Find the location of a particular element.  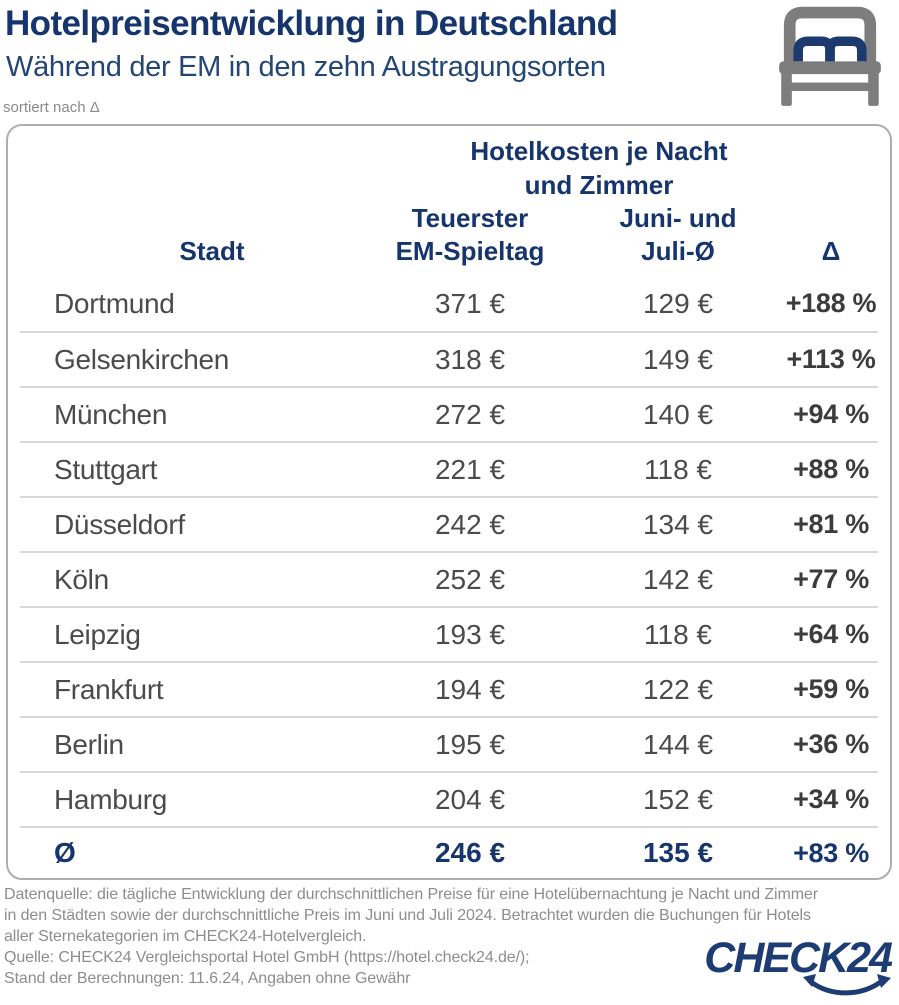

city-name: München is located at coordinates (111, 414).